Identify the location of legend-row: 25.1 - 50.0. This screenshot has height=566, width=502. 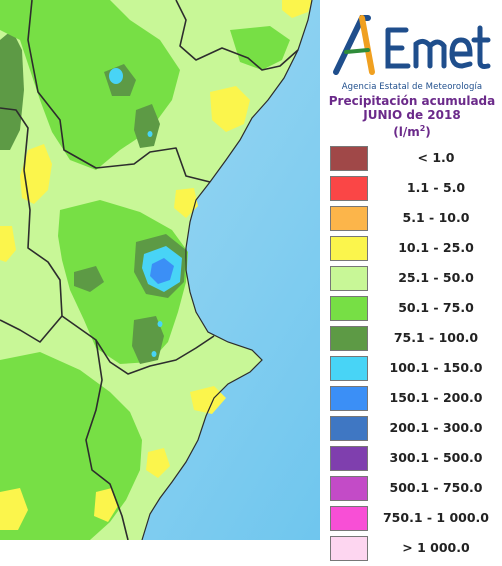
(416, 281).